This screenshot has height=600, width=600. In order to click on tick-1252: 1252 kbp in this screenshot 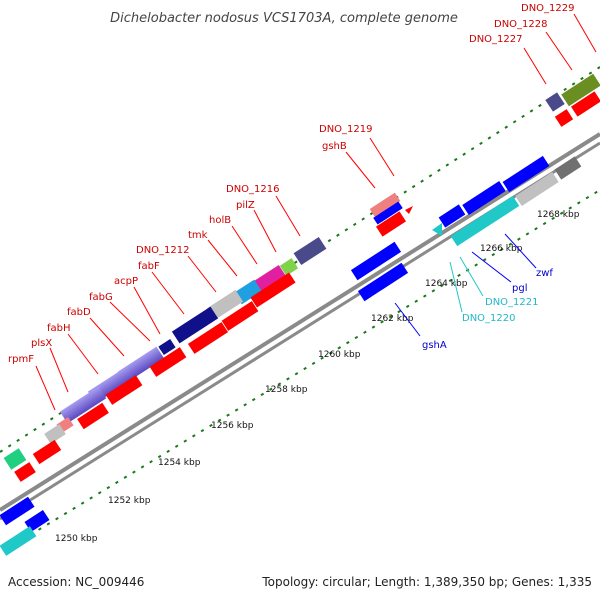, I will do `click(129, 501)`.